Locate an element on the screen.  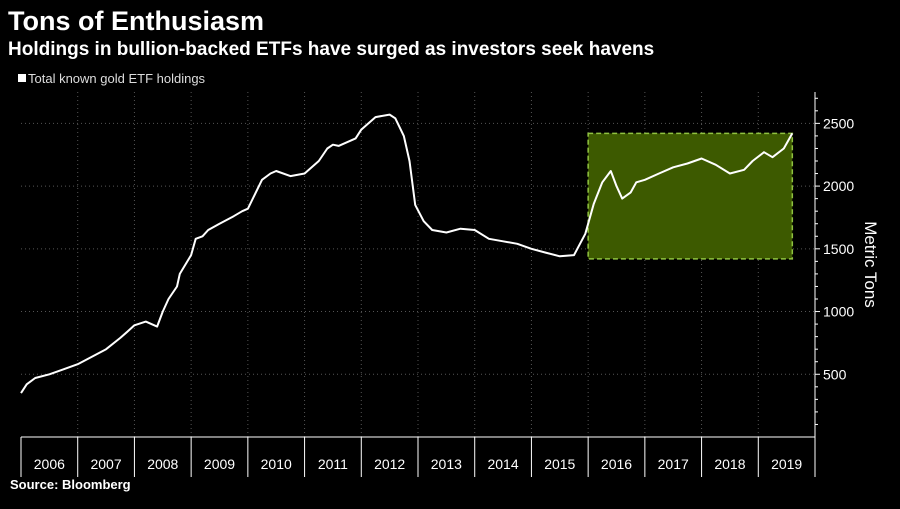
y-axis-title: Metric Tons is located at coordinates (870, 264).